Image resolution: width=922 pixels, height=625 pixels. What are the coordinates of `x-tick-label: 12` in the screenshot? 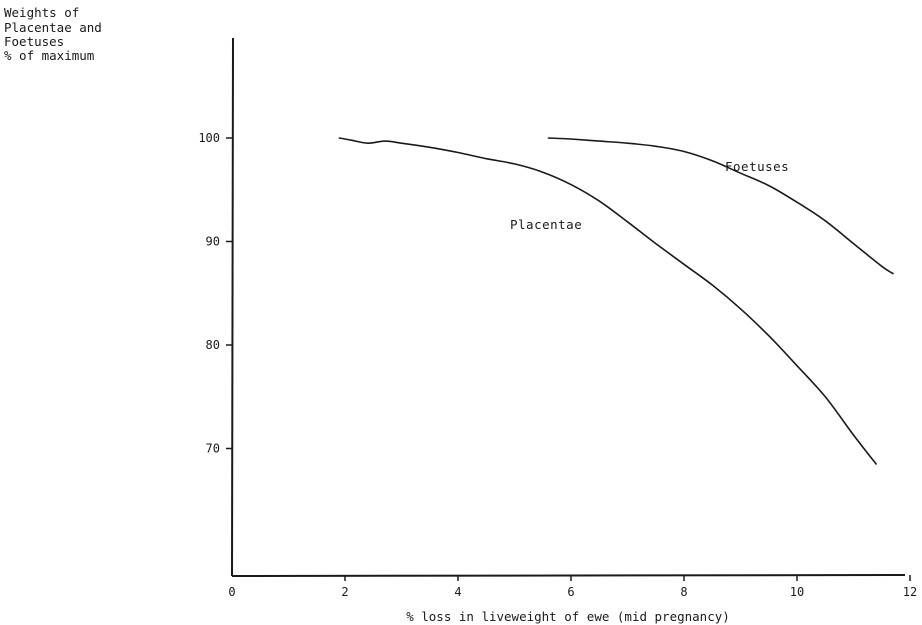 It's located at (910, 592).